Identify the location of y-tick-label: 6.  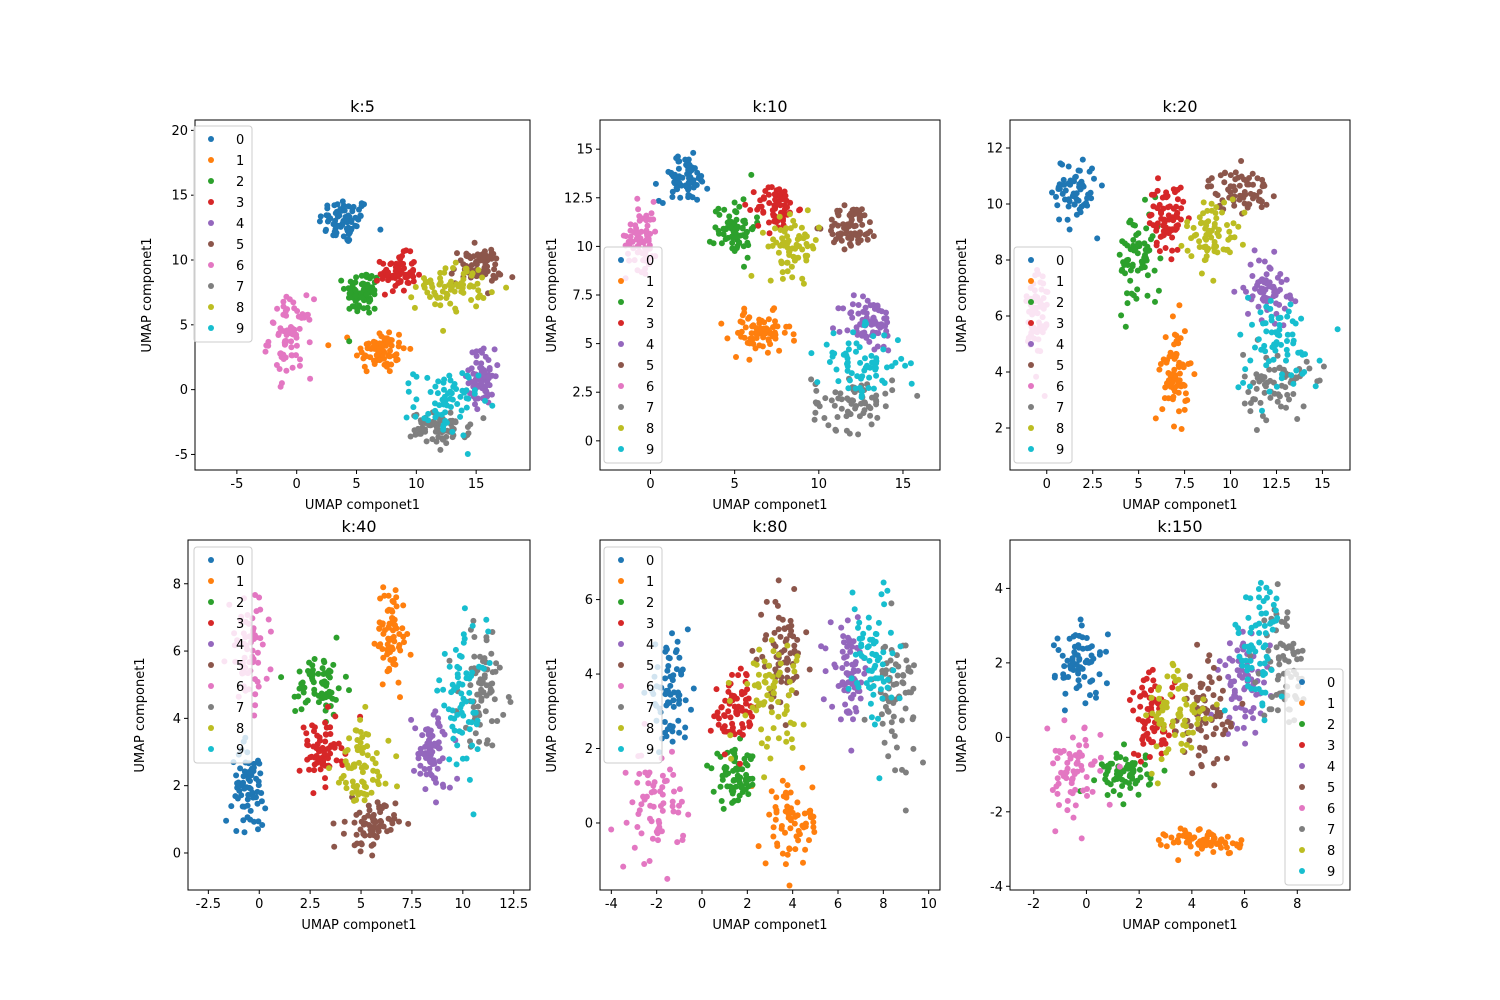
(999, 317).